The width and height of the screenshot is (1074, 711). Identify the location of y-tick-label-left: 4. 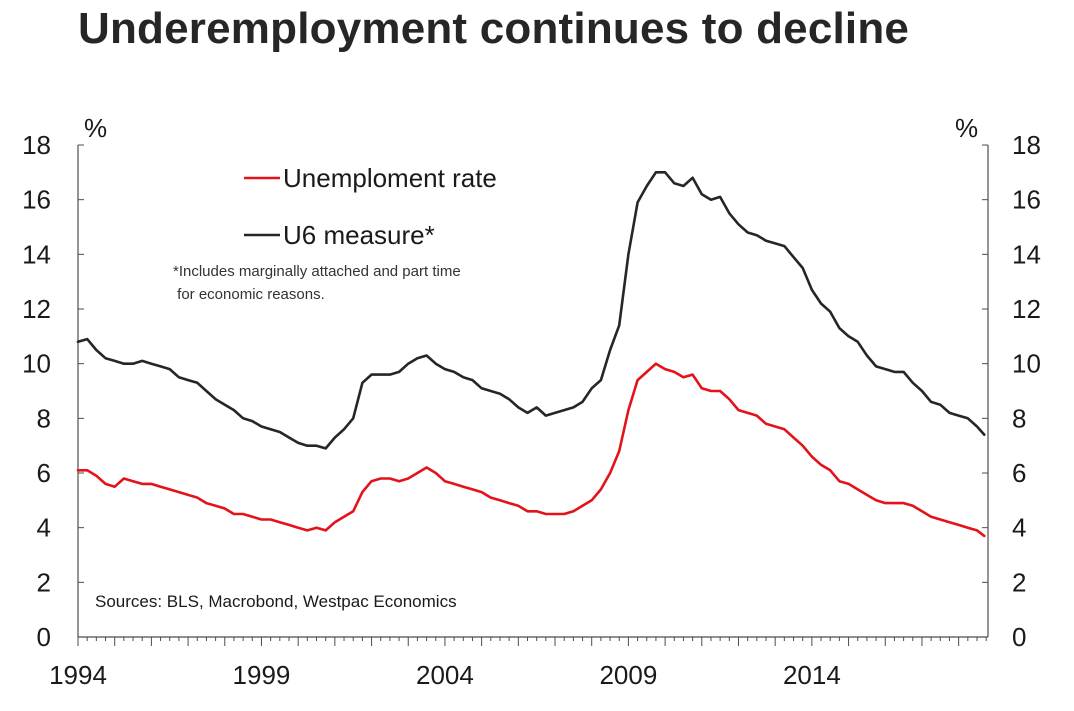
(44, 528).